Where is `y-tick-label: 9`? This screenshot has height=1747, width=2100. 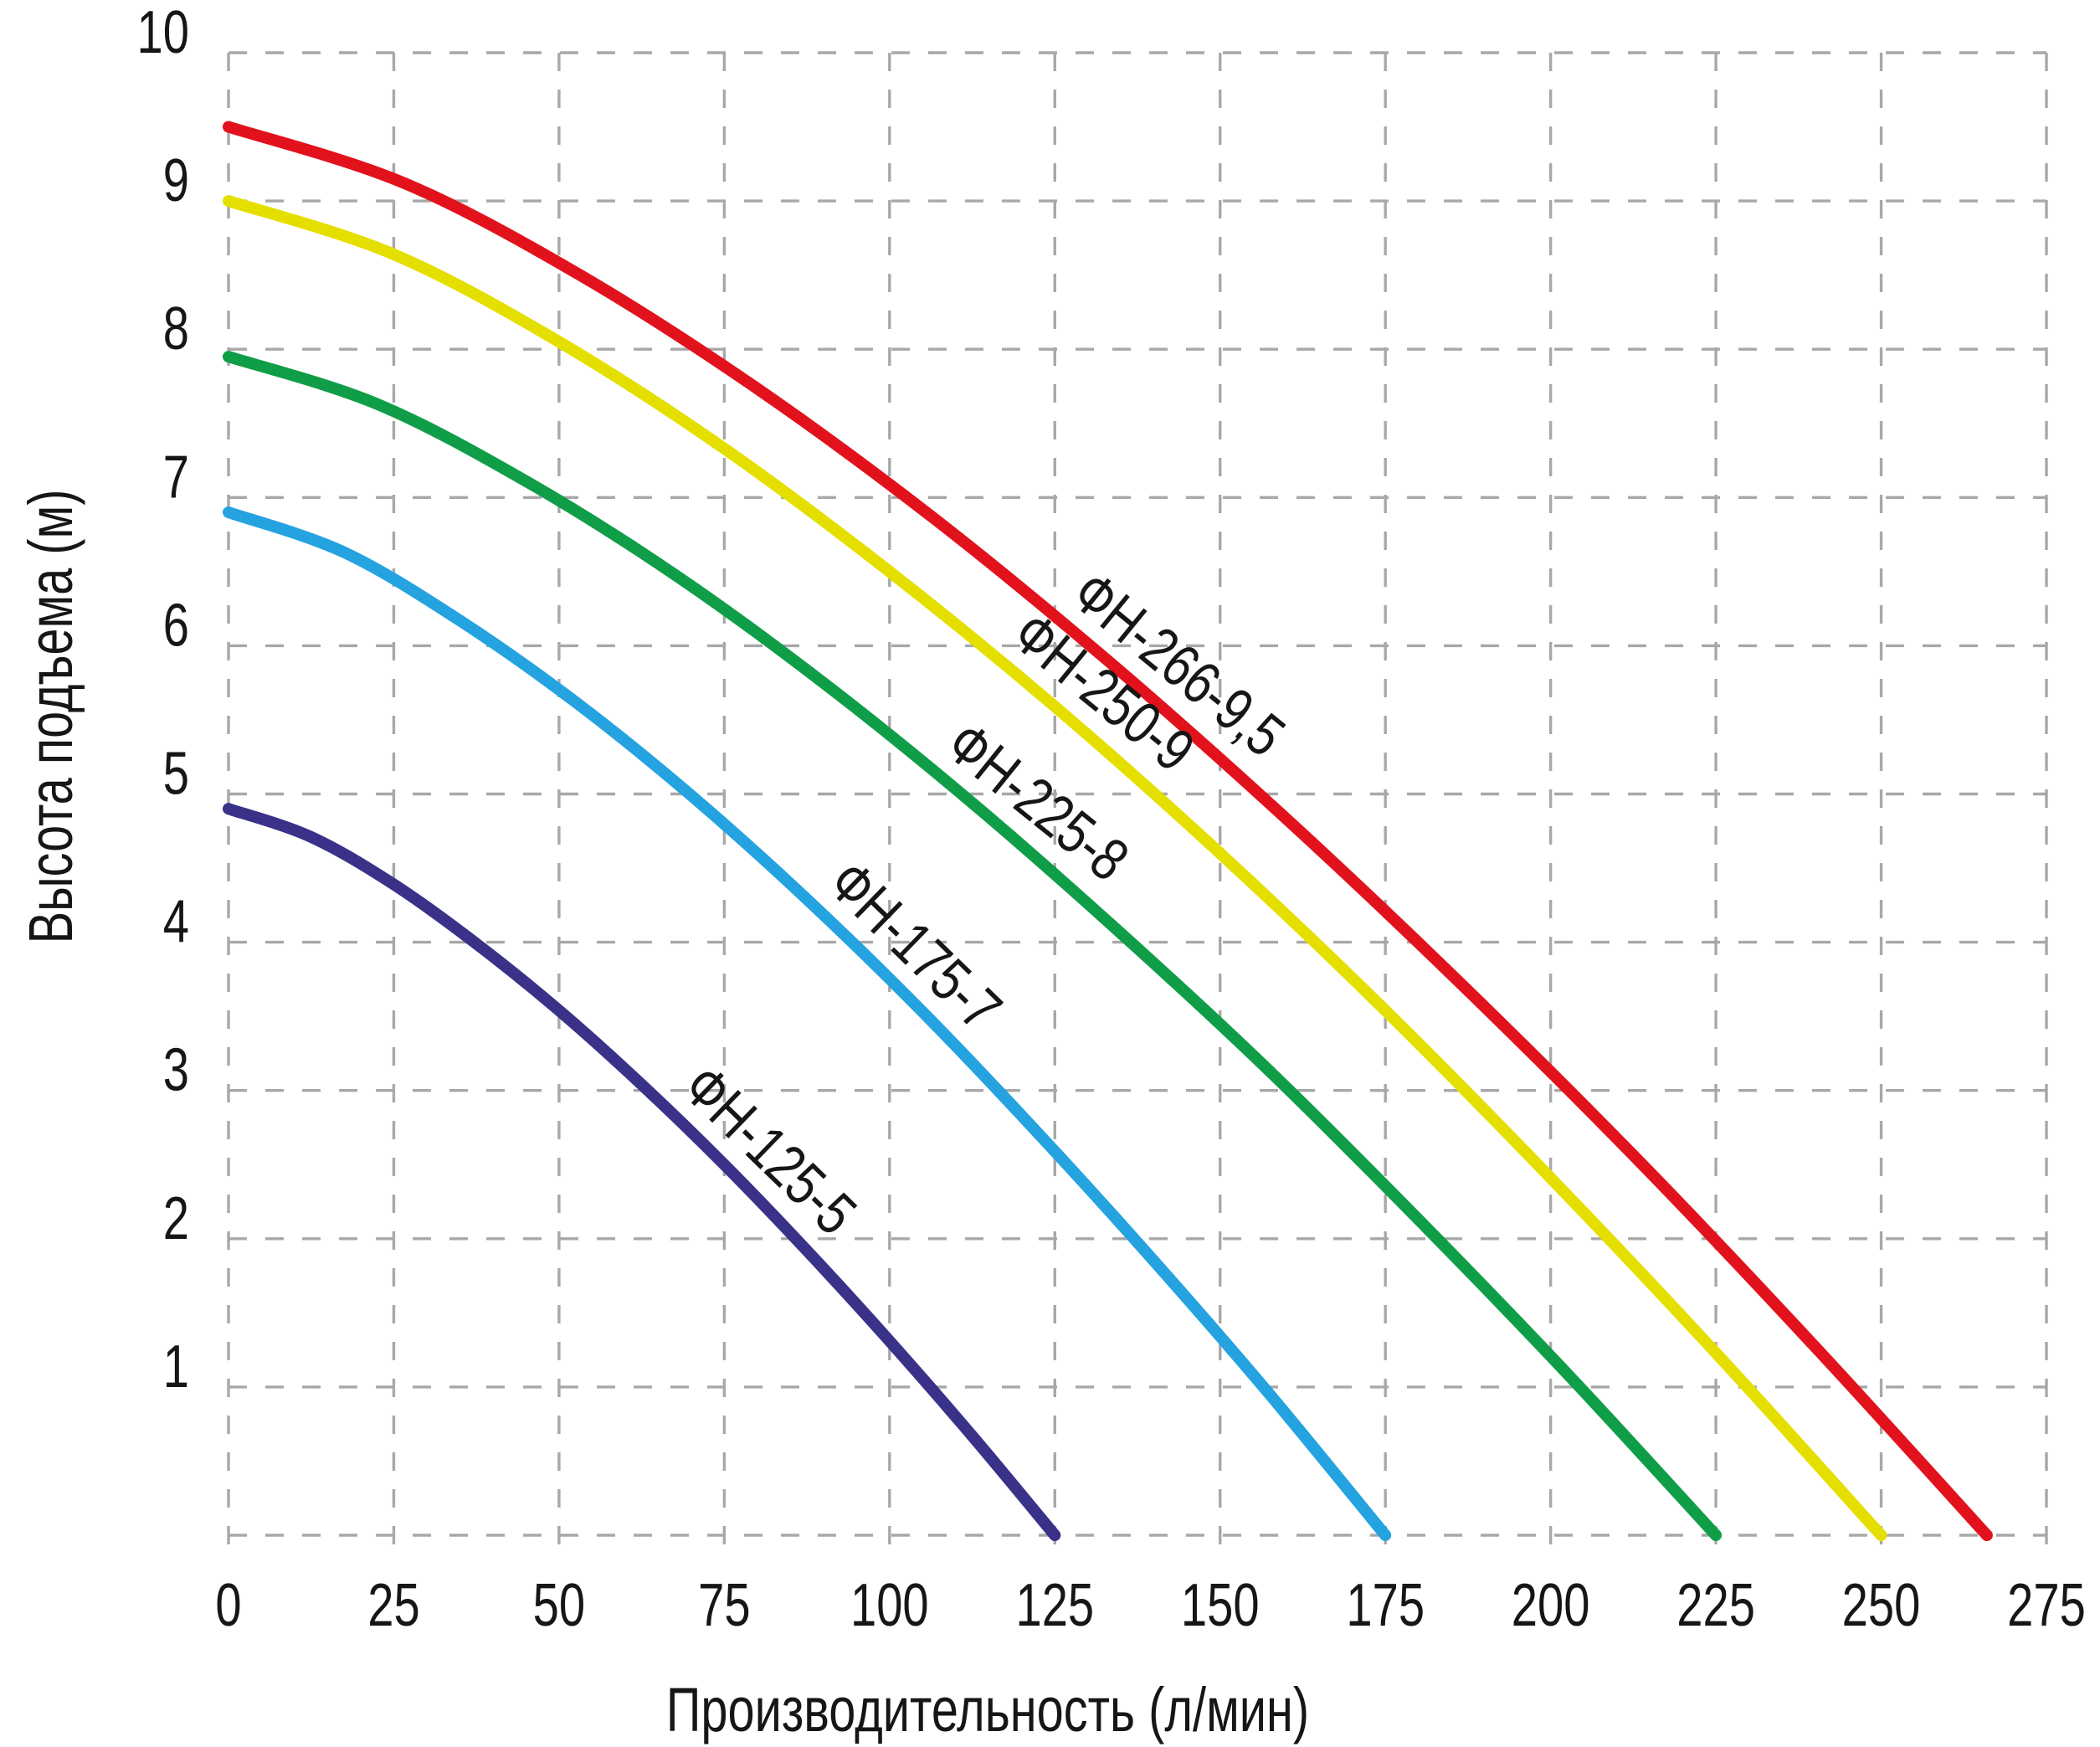 y-tick-label: 9 is located at coordinates (176, 179).